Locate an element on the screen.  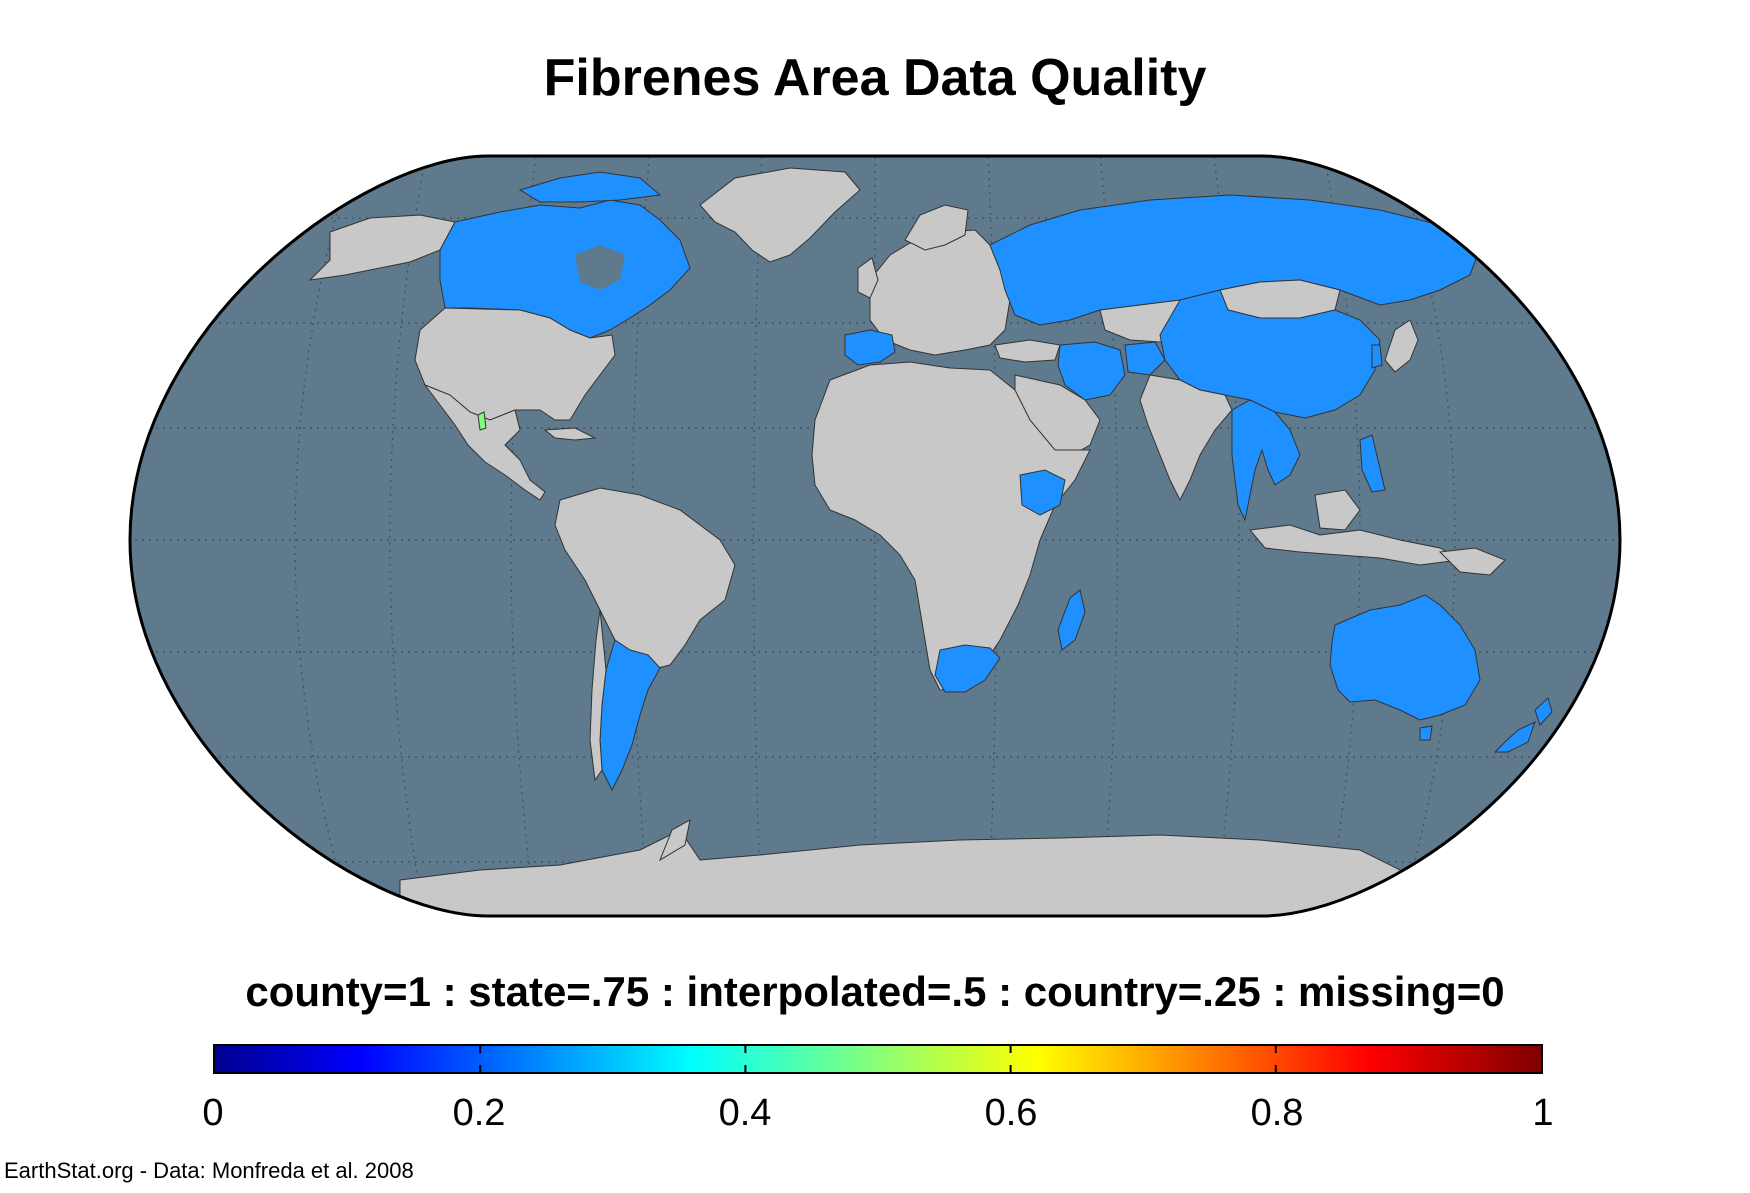
map-title: Fibrenes Area Data Quality is located at coordinates (875, 78).